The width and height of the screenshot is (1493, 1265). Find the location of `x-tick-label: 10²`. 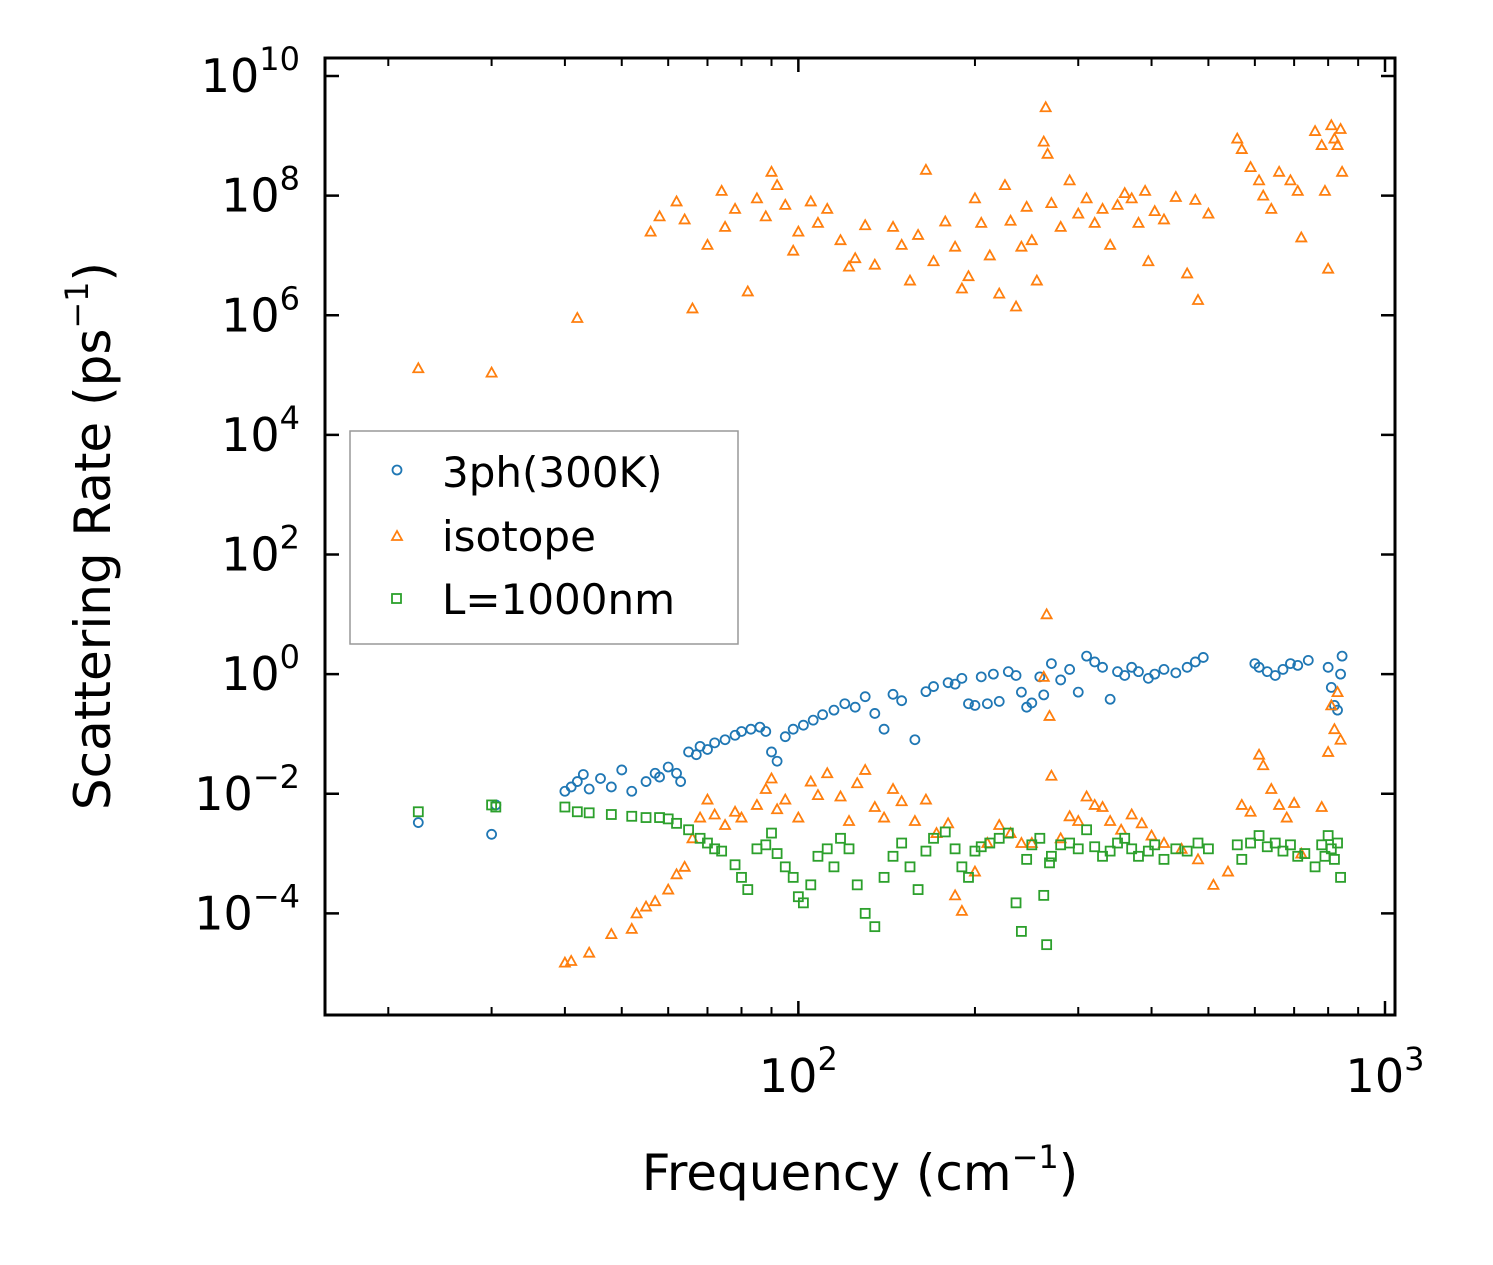

x-tick-label: 10² is located at coordinates (798, 1071).